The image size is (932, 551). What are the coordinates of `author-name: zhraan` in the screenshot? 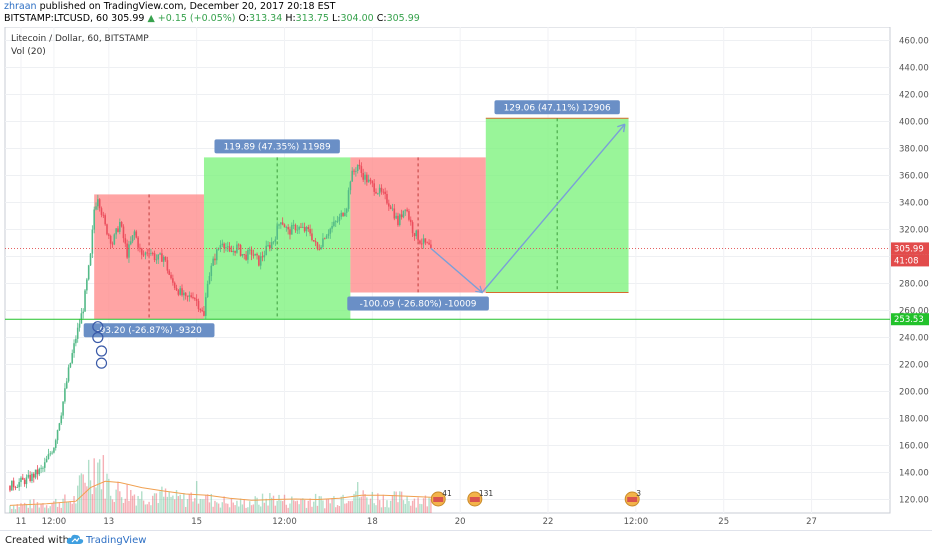 It's located at (20, 6).